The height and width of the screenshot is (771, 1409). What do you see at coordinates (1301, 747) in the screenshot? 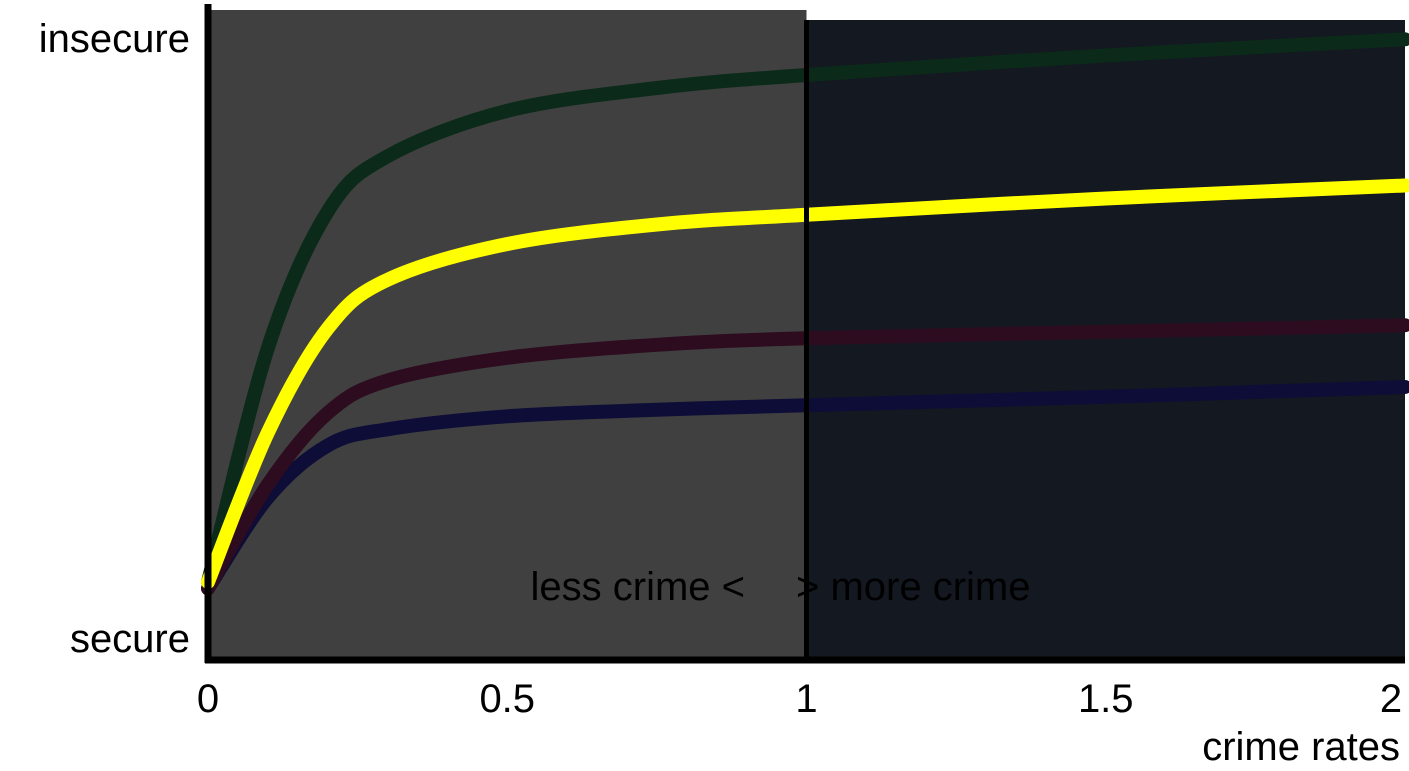
I see `x-axis-label: crime rates` at bounding box center [1301, 747].